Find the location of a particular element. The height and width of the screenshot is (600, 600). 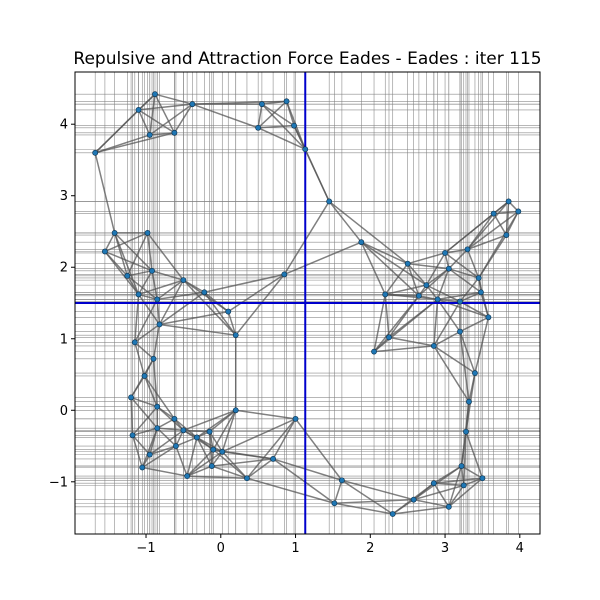

y-tick-label: 0 is located at coordinates (64, 411).